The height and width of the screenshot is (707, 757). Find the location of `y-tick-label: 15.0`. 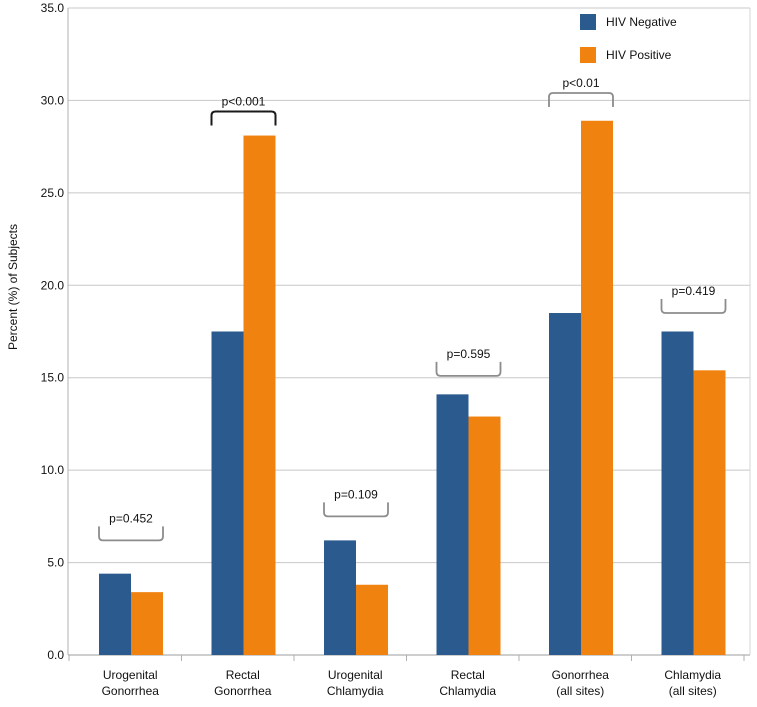

y-tick-label: 15.0 is located at coordinates (53, 378).